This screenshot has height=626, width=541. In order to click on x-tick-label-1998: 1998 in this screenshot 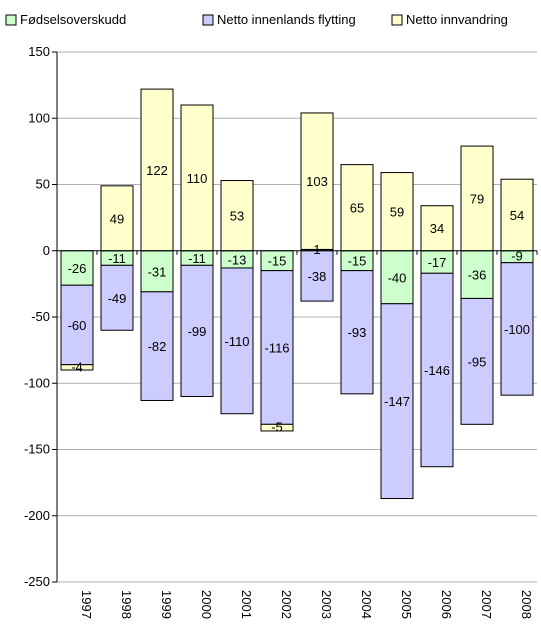, I will do `click(126, 604)`.